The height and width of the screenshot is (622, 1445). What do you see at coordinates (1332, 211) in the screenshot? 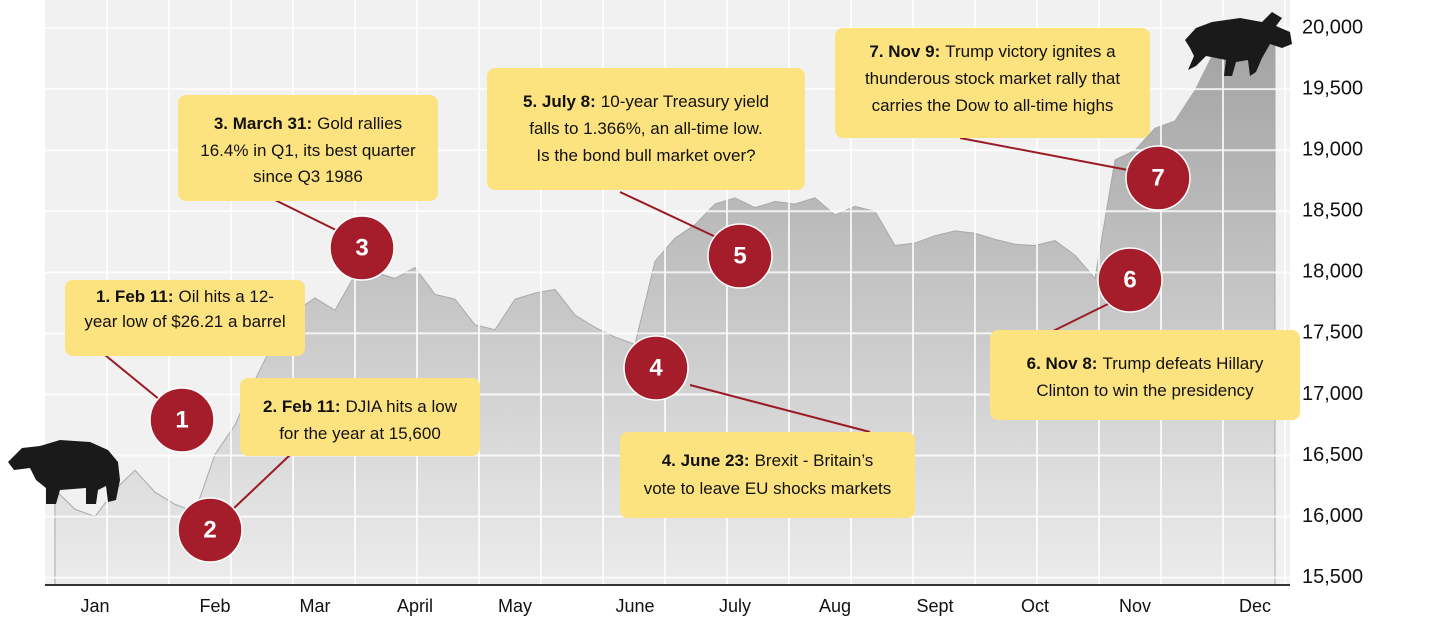
I see `y-tick-label: 18,500` at bounding box center [1332, 211].